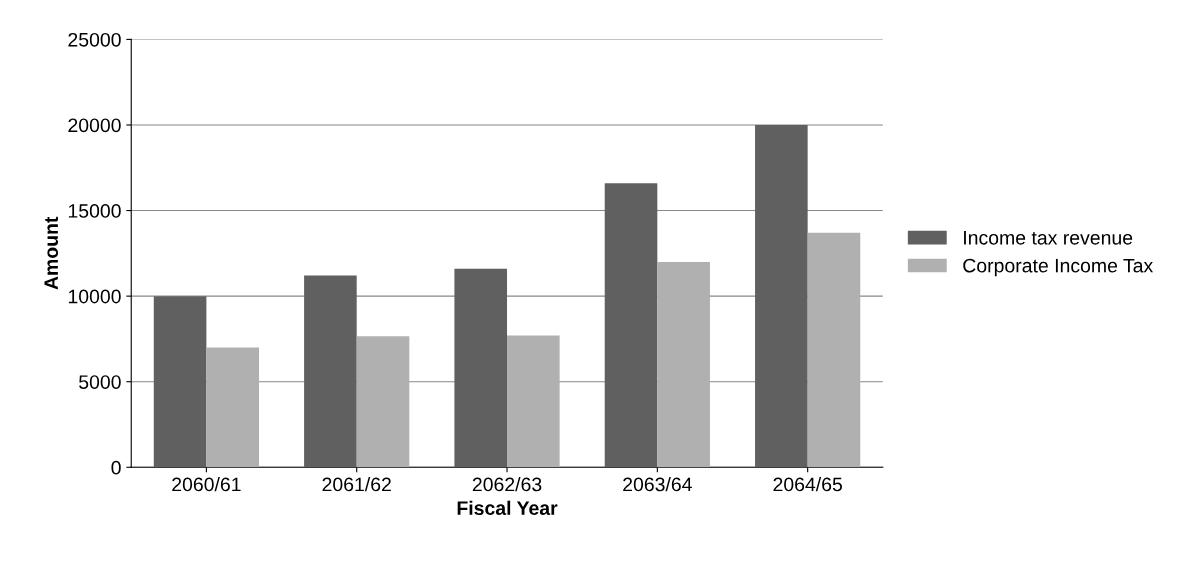 The image size is (1193, 563). What do you see at coordinates (94, 296) in the screenshot?
I see `y-tick-label: 10000` at bounding box center [94, 296].